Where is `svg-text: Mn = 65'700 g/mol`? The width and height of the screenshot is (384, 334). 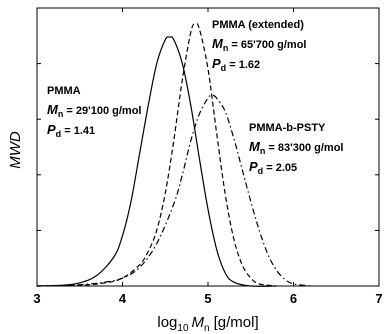
svg-text: Mn = 65'700 g/mol is located at coordinates (259, 44).